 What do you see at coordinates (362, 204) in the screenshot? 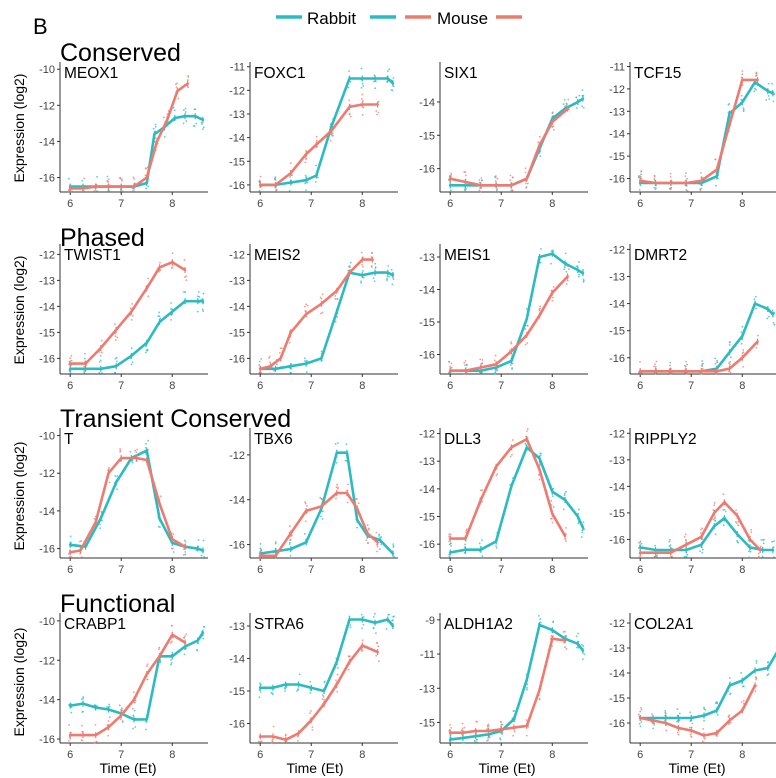
I see `x-tick-label: 8` at bounding box center [362, 204].